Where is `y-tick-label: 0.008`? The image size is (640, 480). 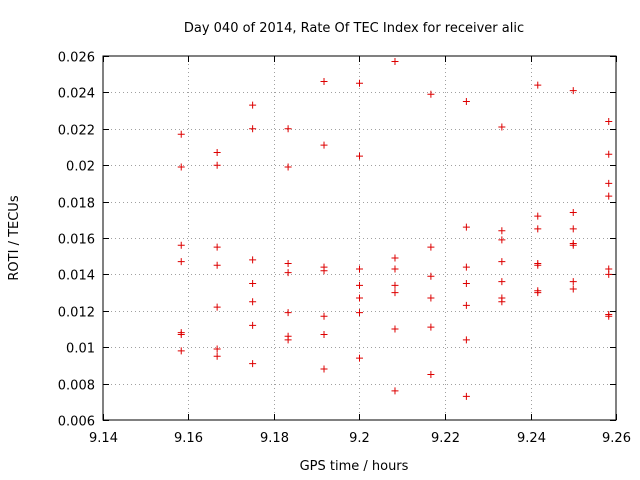 y-tick-label: 0.008 is located at coordinates (76, 386).